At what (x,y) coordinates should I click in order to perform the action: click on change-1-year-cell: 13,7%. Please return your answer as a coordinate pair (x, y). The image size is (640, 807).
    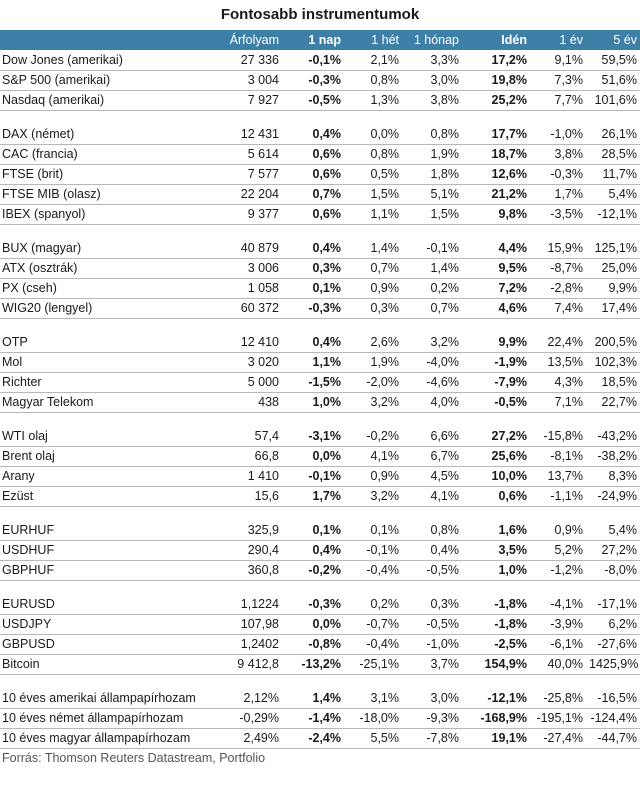
    Looking at the image, I should click on (558, 476).